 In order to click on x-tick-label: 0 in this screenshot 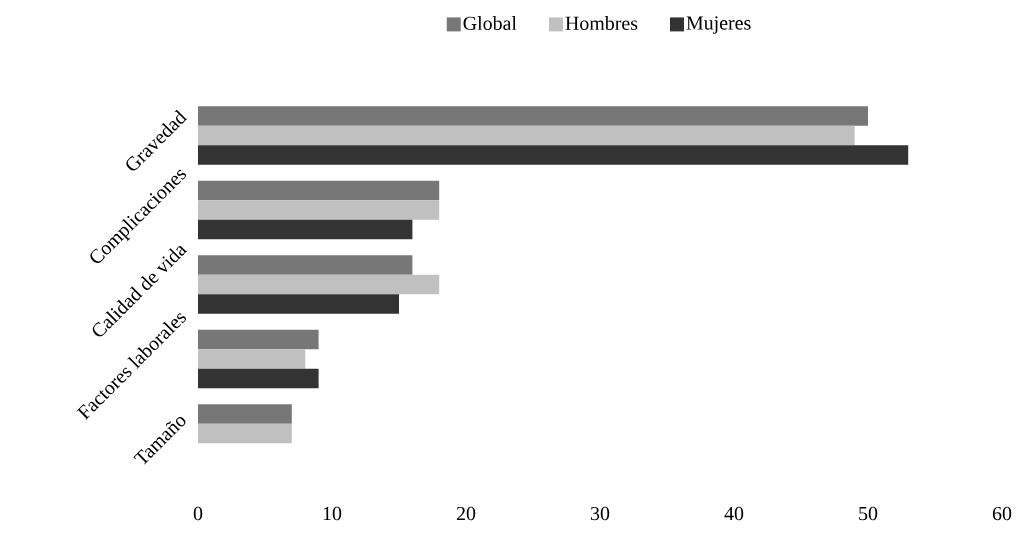, I will do `click(198, 513)`.